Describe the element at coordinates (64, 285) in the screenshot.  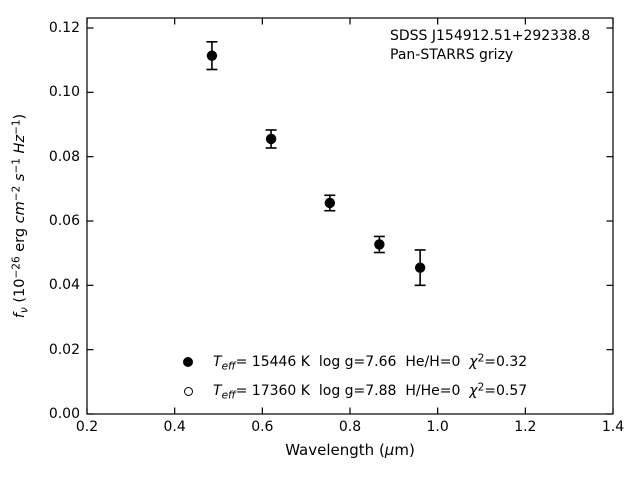
I see `y-tick-label: 0.04` at that location.